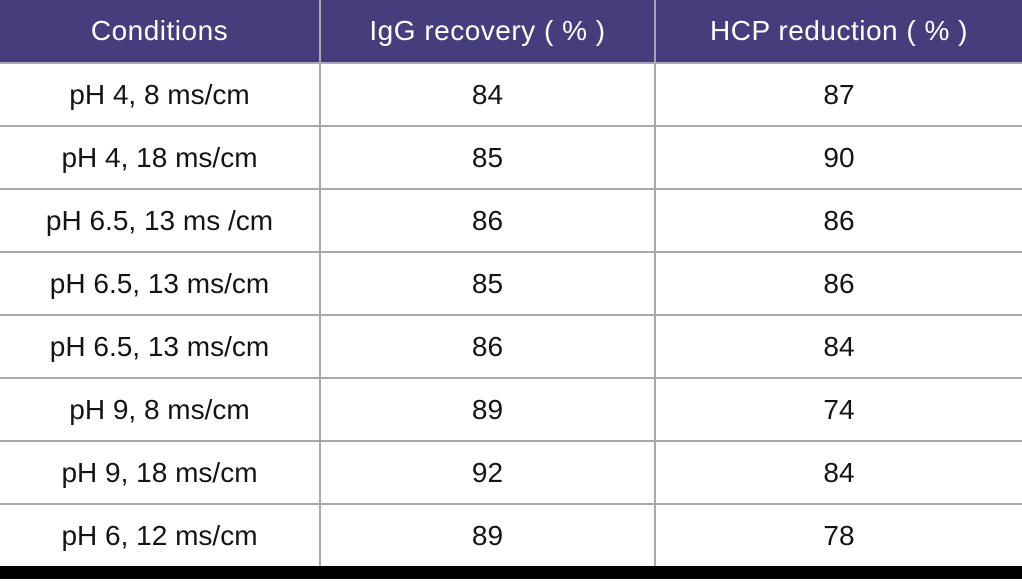 This screenshot has height=581, width=1022. What do you see at coordinates (838, 538) in the screenshot?
I see `hcp-reduction-cell: 78` at bounding box center [838, 538].